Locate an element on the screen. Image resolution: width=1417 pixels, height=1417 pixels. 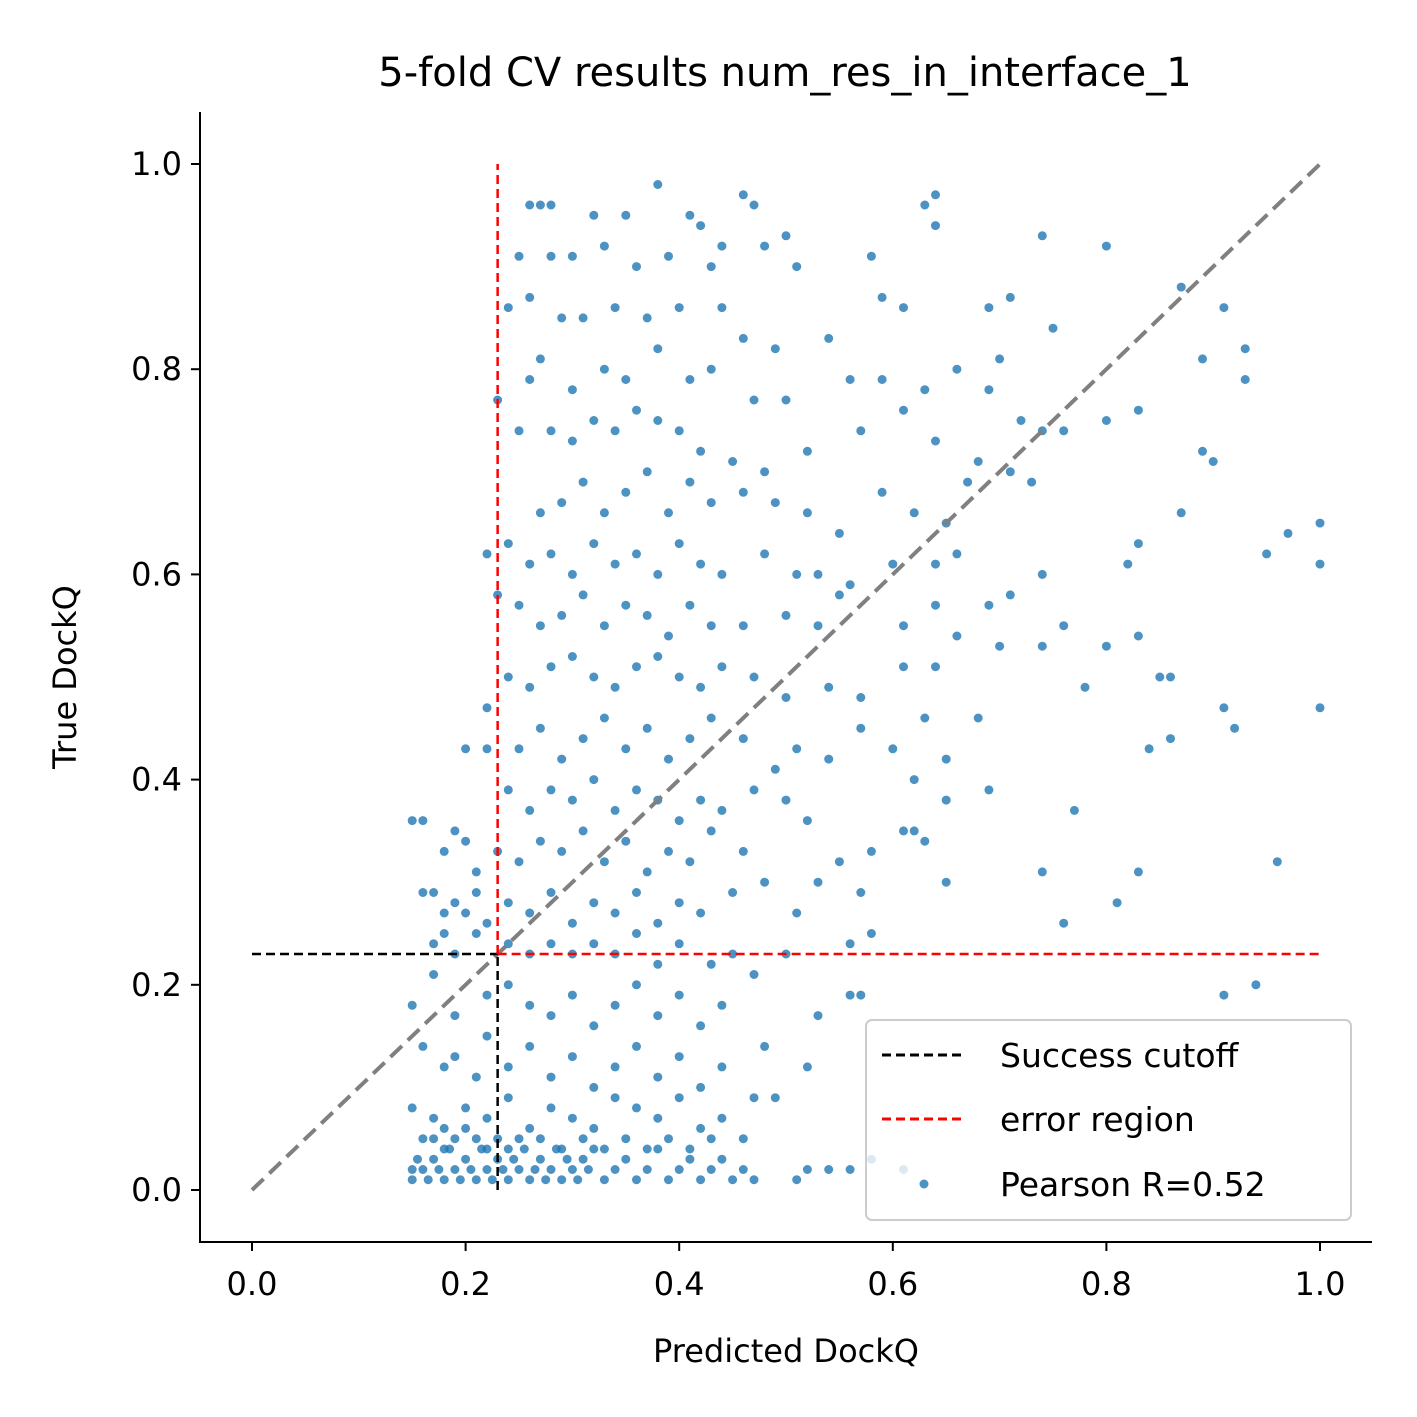
y-tick-label: 0.8 is located at coordinates (156, 369).